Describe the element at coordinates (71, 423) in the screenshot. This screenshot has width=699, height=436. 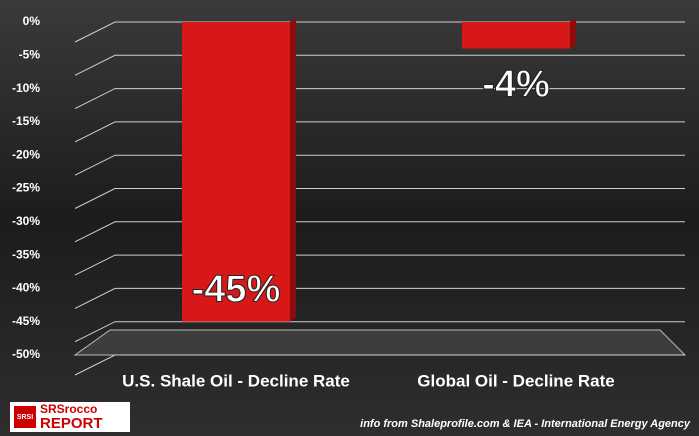
I see `logo-bottom: REPORT` at that location.